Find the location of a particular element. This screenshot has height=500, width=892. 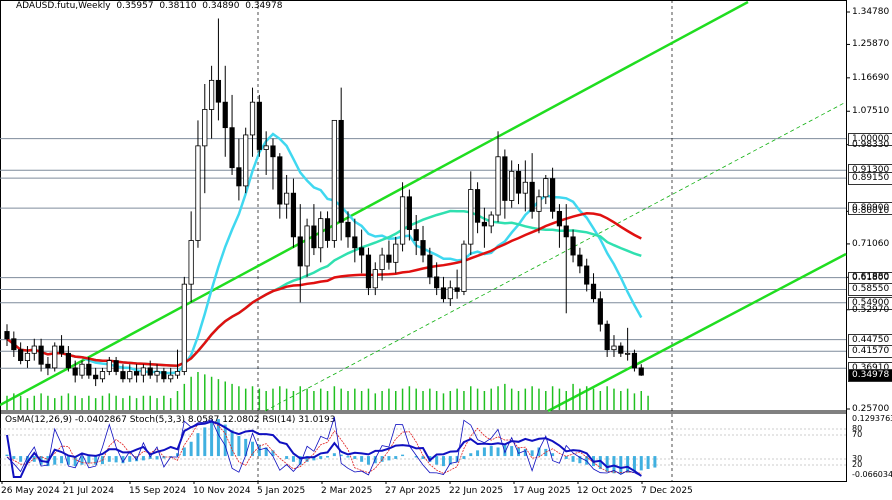

y-tick-label: 0.25700 is located at coordinates (871, 409).